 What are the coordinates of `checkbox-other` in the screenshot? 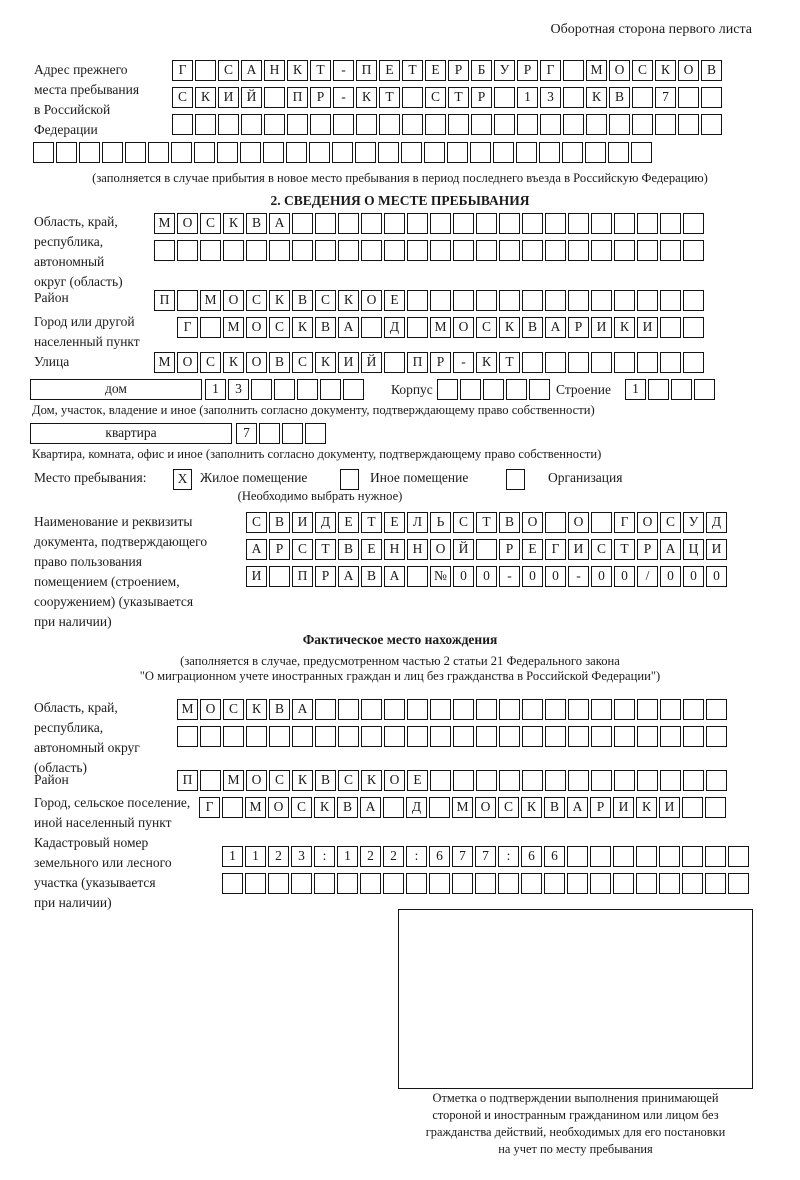 It's located at (349, 479).